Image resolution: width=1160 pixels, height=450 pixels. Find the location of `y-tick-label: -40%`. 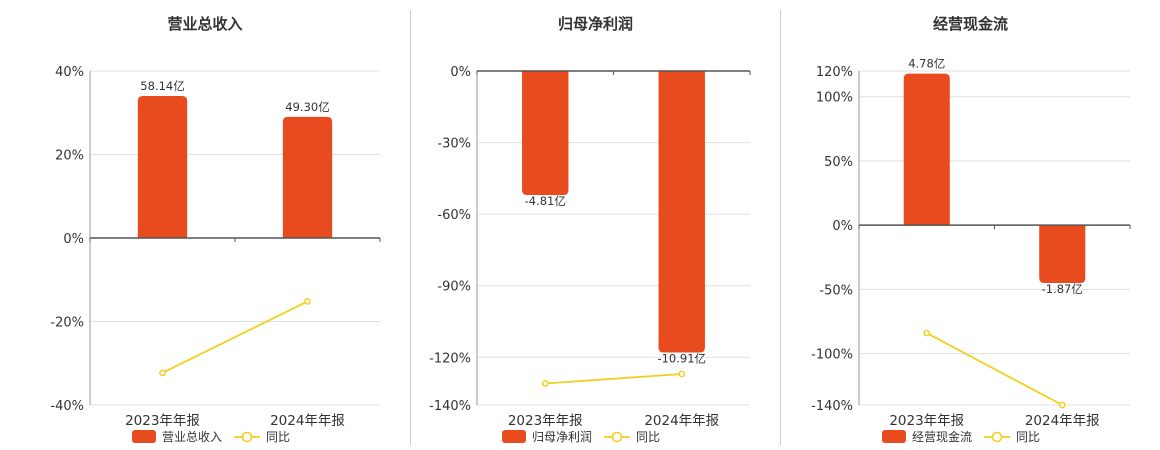

y-tick-label: -40% is located at coordinates (67, 406).